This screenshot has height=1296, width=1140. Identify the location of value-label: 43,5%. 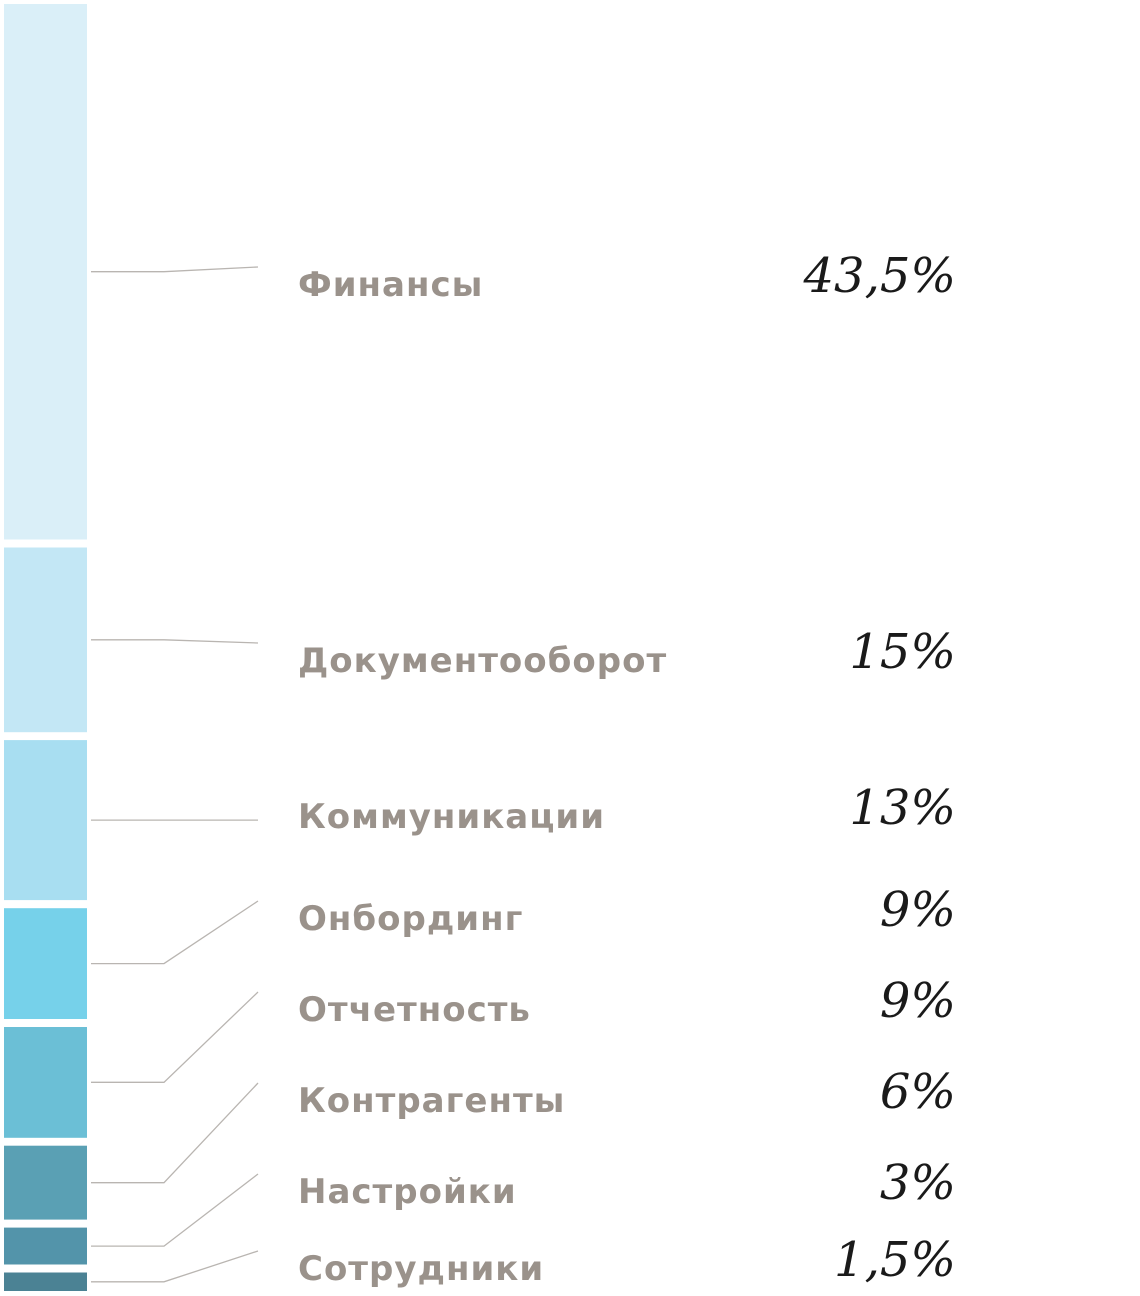
(879, 276).